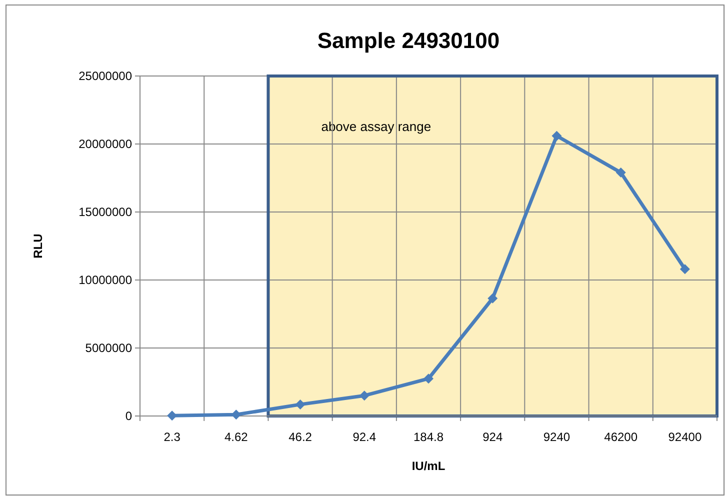 Image resolution: width=725 pixels, height=496 pixels. Describe the element at coordinates (105, 280) in the screenshot. I see `y-tick-label: 10000000` at that location.